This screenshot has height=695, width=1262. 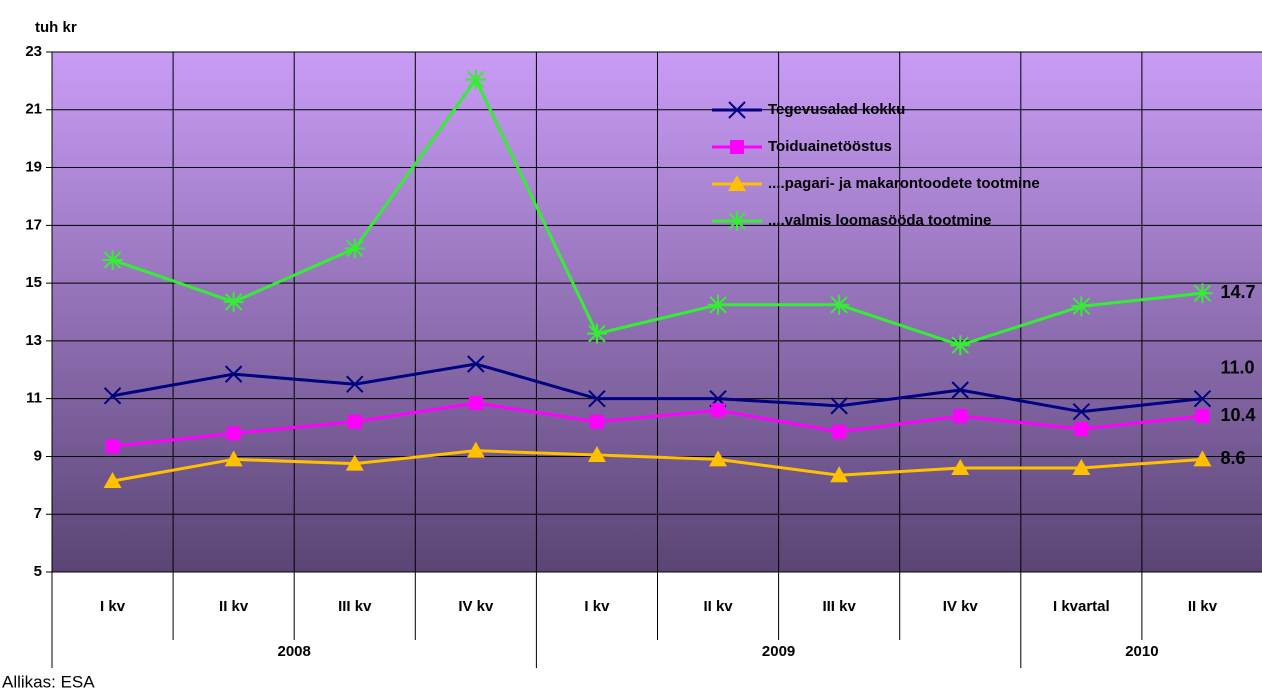 What do you see at coordinates (1141, 651) in the screenshot?
I see `group-label: 2010` at bounding box center [1141, 651].